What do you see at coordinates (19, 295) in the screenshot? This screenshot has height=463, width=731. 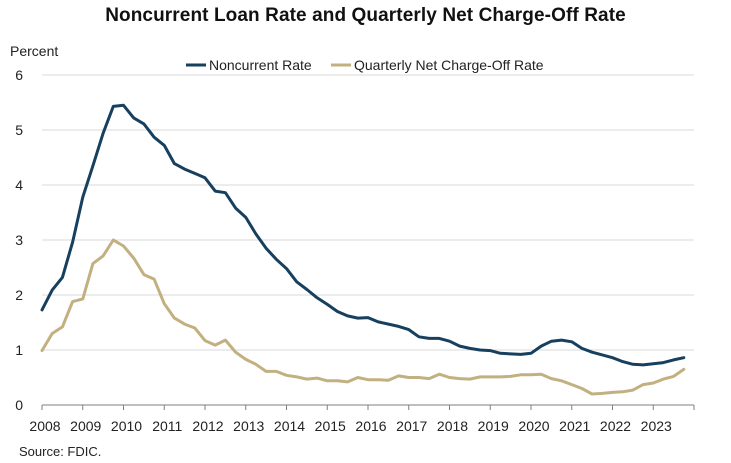 I see `y-tick-label: 2` at bounding box center [19, 295].